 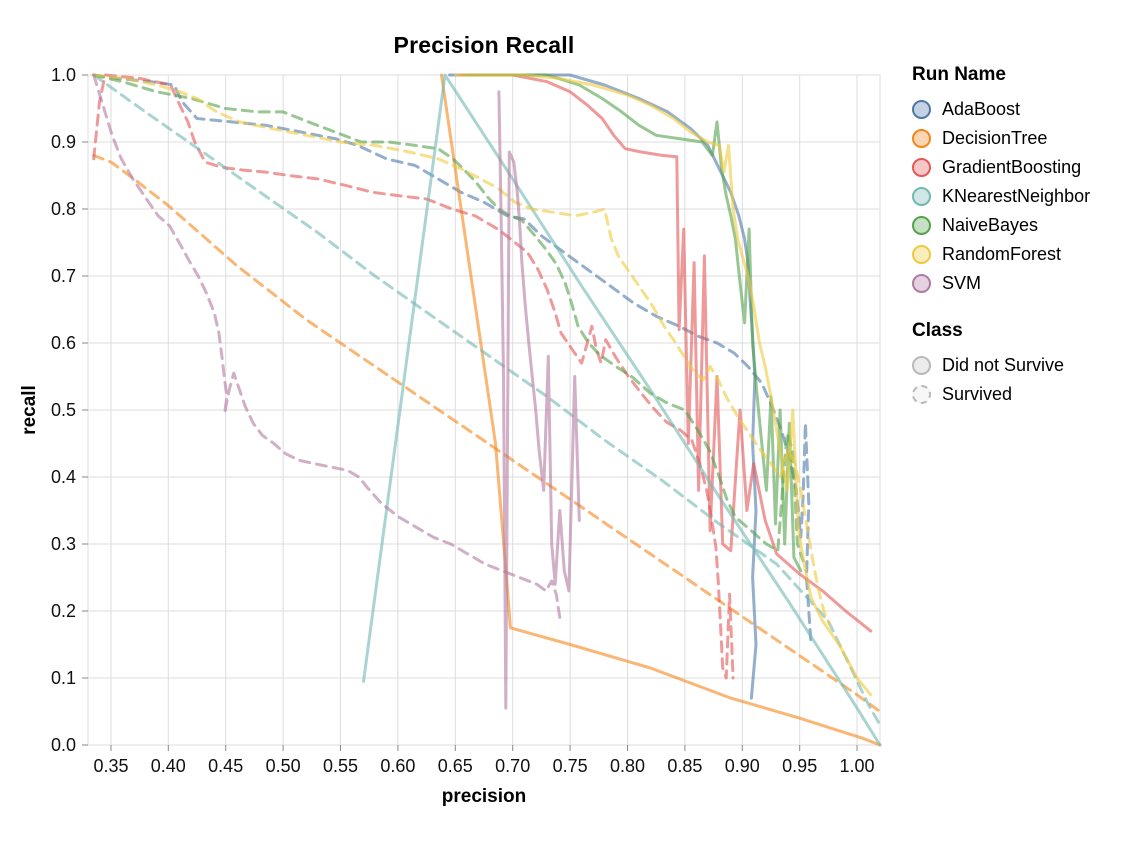 I want to click on svg-text: 0.40, so click(x=168, y=766).